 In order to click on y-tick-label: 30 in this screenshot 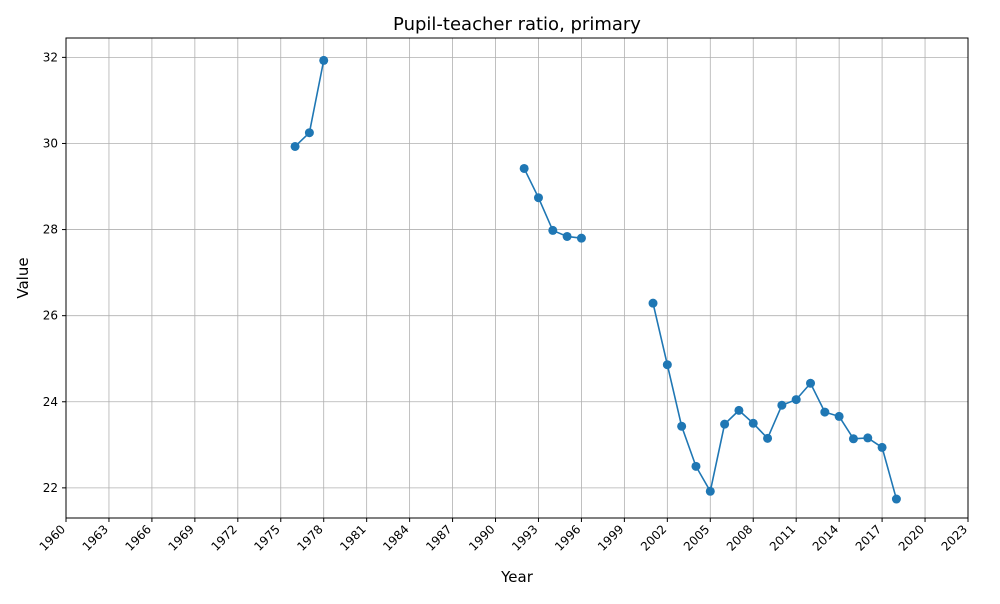, I will do `click(50, 143)`.